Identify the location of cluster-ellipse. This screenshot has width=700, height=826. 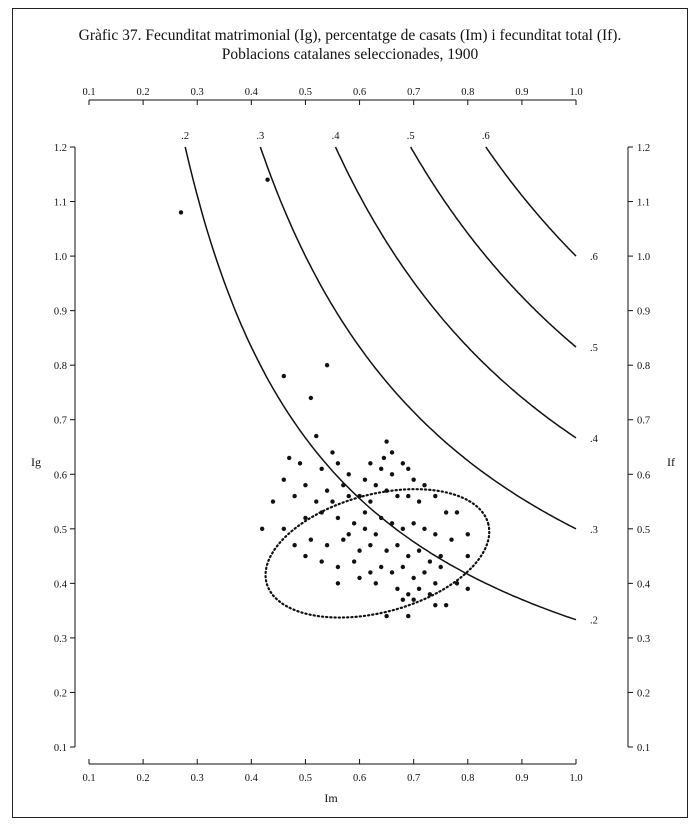
(377, 553).